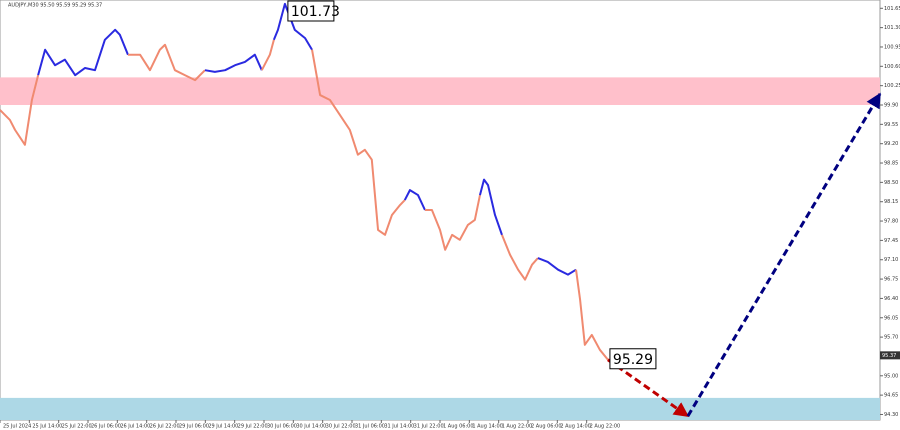  Describe the element at coordinates (891, 144) in the screenshot. I see `y-tick-label: 99.20` at that location.